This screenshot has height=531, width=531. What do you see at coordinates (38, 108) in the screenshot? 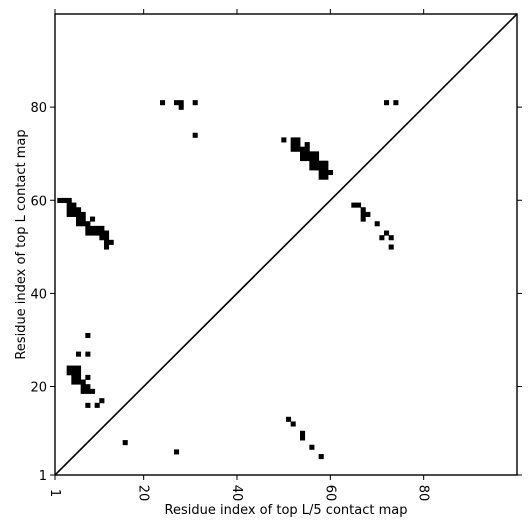
I see `y-tick-label: 80` at bounding box center [38, 108].